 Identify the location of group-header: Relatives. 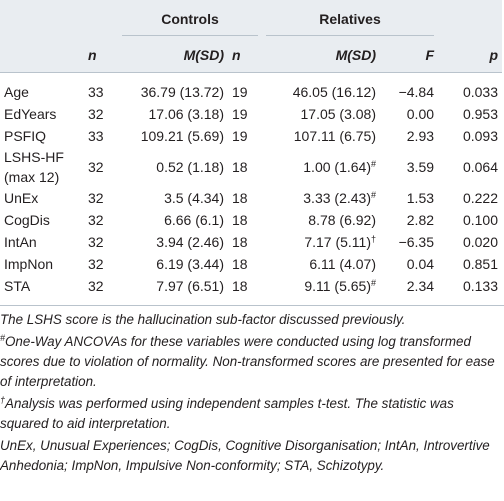
(350, 19).